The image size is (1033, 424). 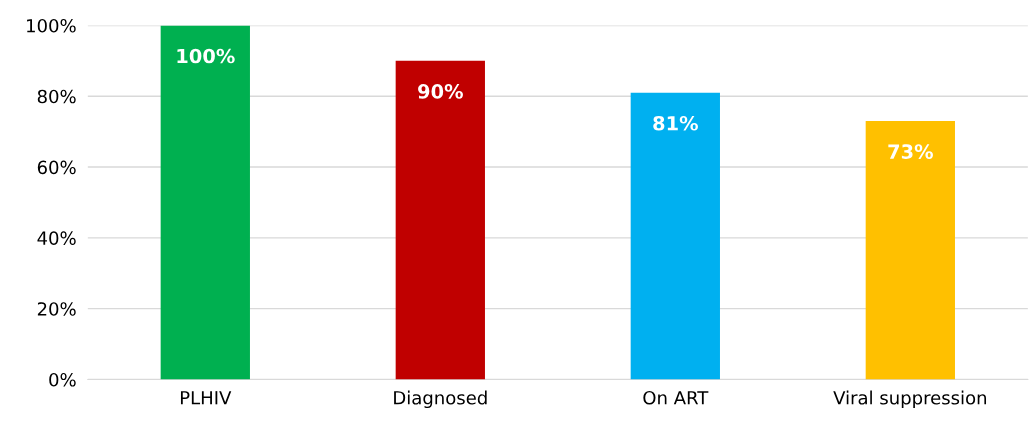 I want to click on data-label: 81%, so click(x=675, y=123).